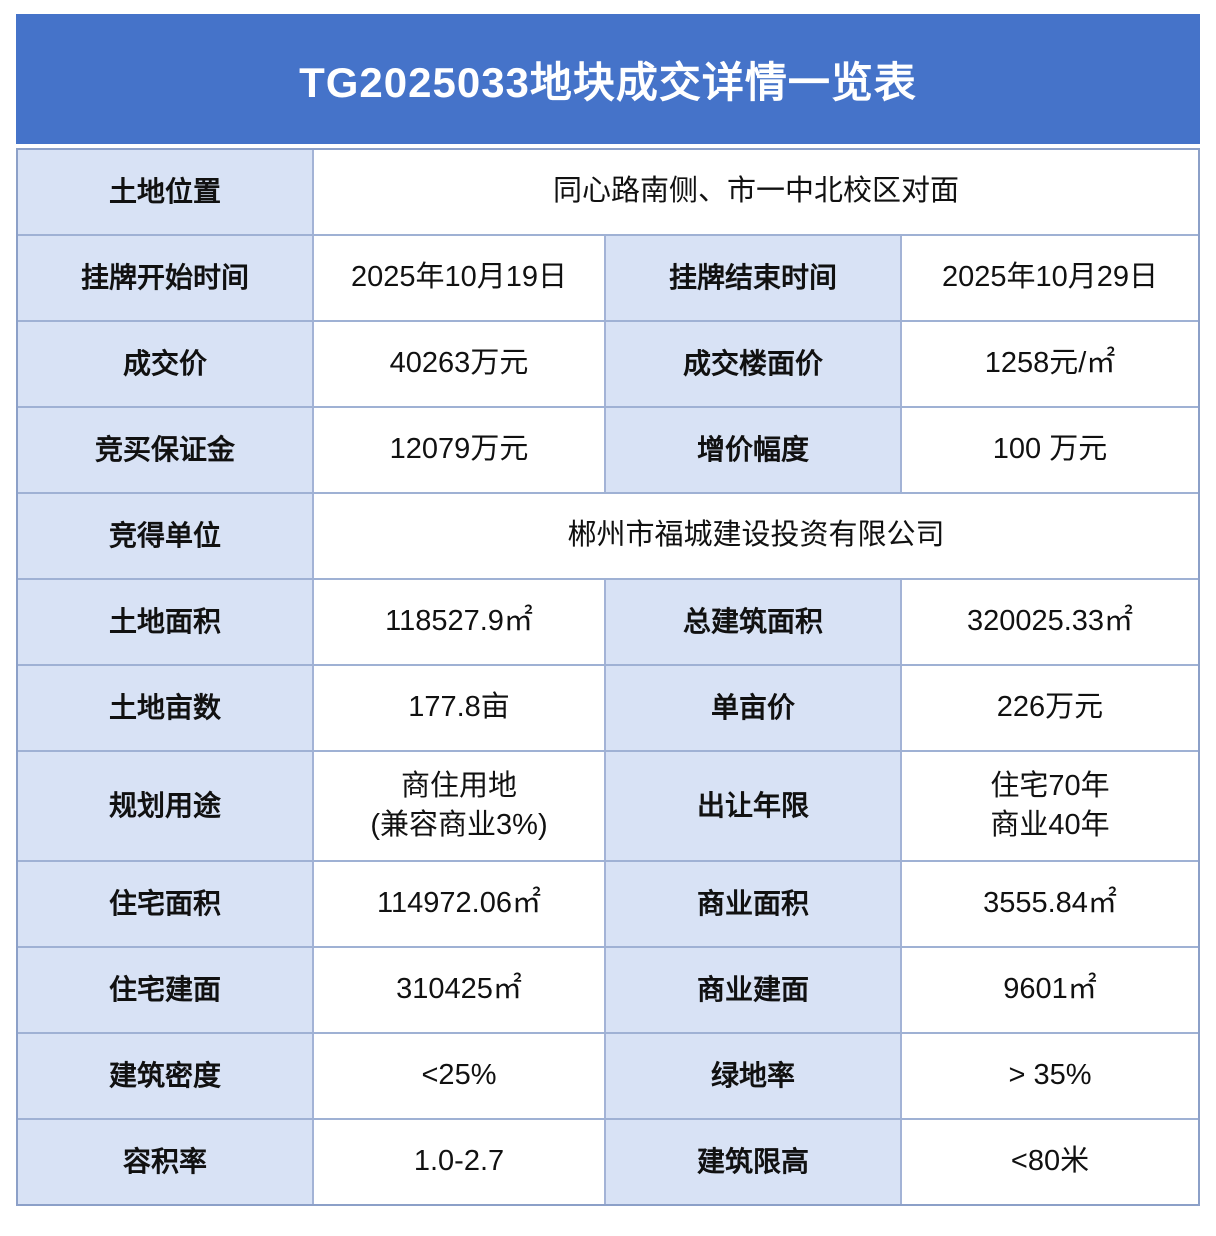 The height and width of the screenshot is (1236, 1216). I want to click on deal-price-label: 成交价, so click(165, 364).